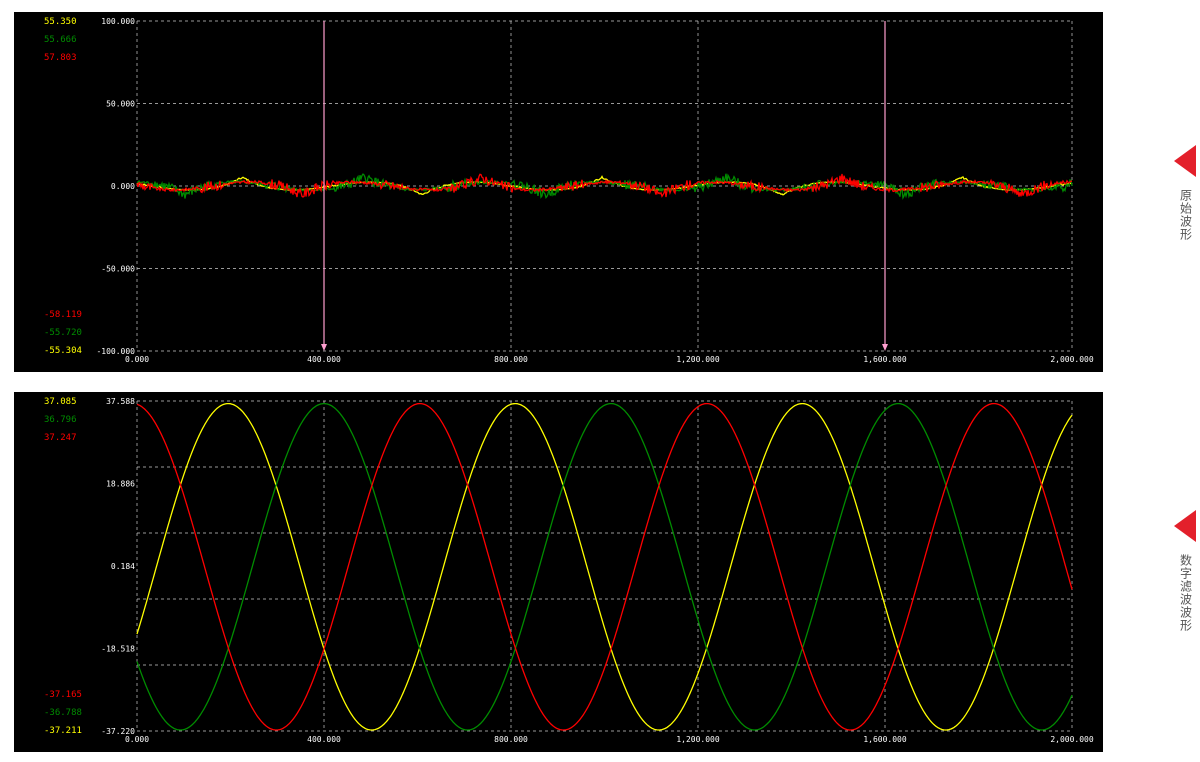  Describe the element at coordinates (60, 58) in the screenshot. I see `max-readout-red: 57.803` at that location.